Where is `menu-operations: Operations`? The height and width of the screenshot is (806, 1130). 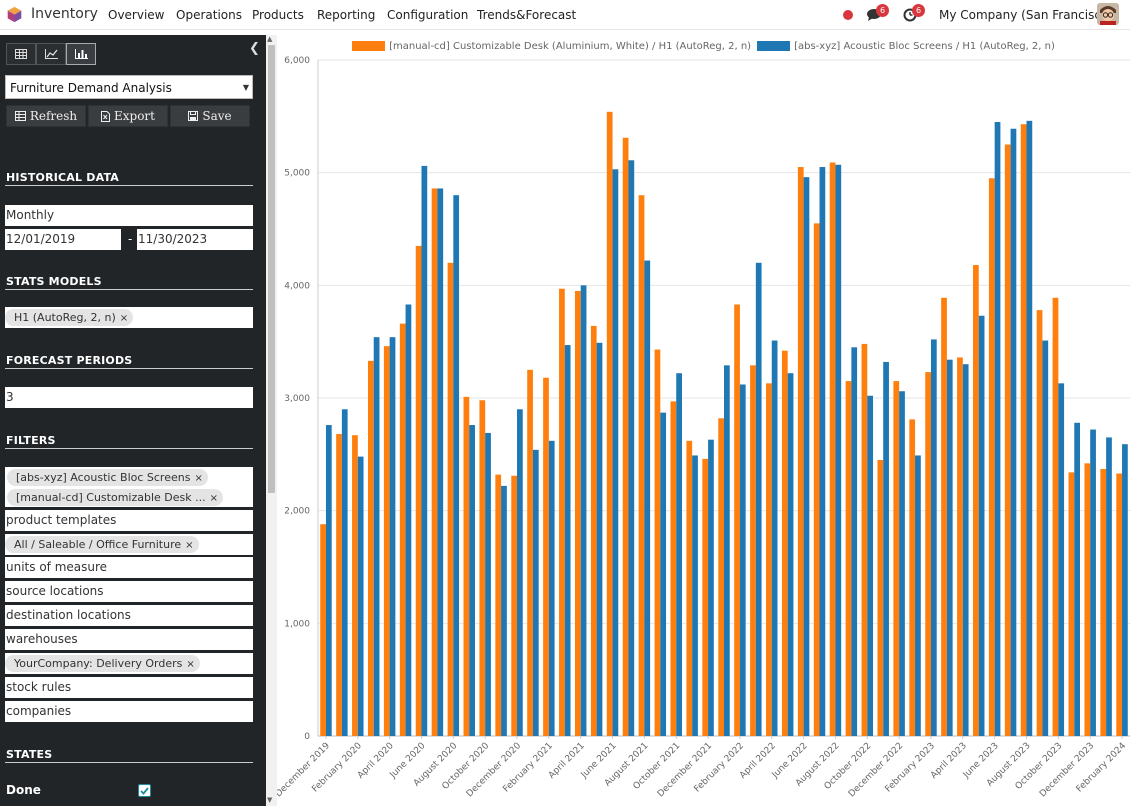
menu-operations: Operations is located at coordinates (209, 15).